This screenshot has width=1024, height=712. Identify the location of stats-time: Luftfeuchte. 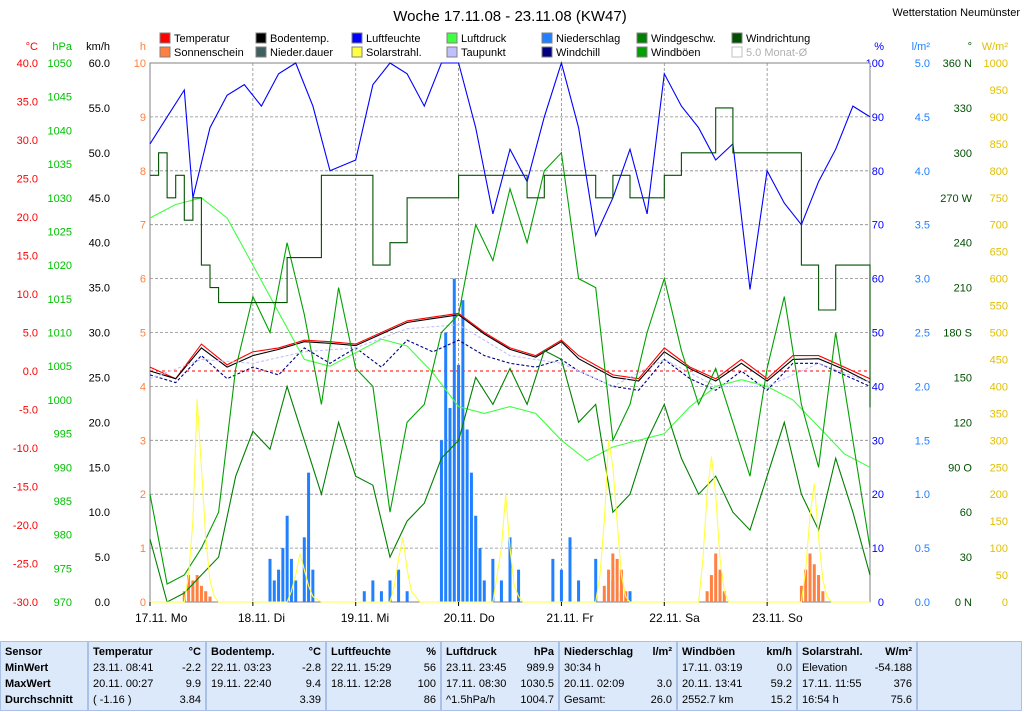
(361, 652).